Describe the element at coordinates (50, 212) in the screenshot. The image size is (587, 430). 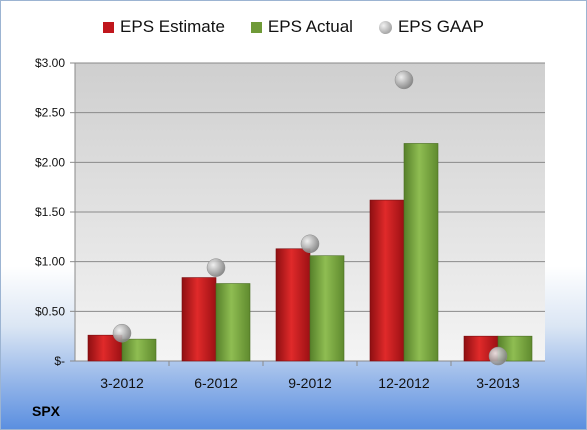
I see `y-tick-label-3: $1.50` at that location.